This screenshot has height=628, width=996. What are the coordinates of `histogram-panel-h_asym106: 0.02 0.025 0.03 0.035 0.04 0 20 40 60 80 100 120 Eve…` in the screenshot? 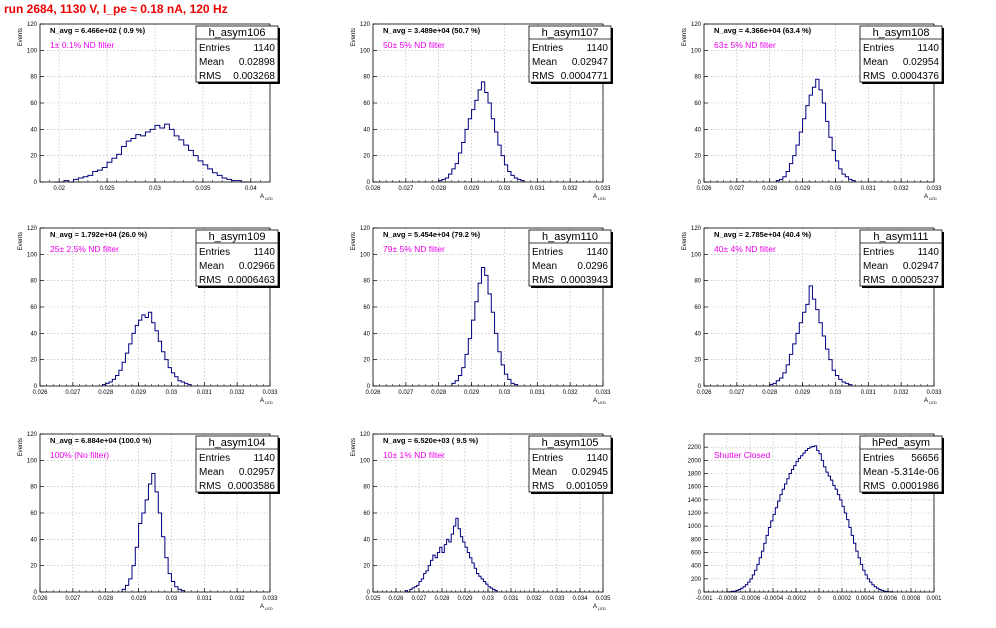 It's located at (170, 118).